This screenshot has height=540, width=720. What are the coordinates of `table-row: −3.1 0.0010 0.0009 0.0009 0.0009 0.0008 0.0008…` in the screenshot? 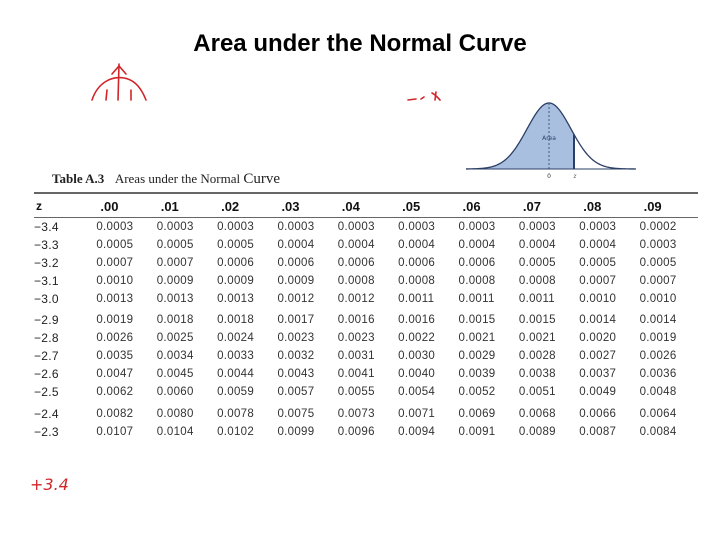 It's located at (366, 281).